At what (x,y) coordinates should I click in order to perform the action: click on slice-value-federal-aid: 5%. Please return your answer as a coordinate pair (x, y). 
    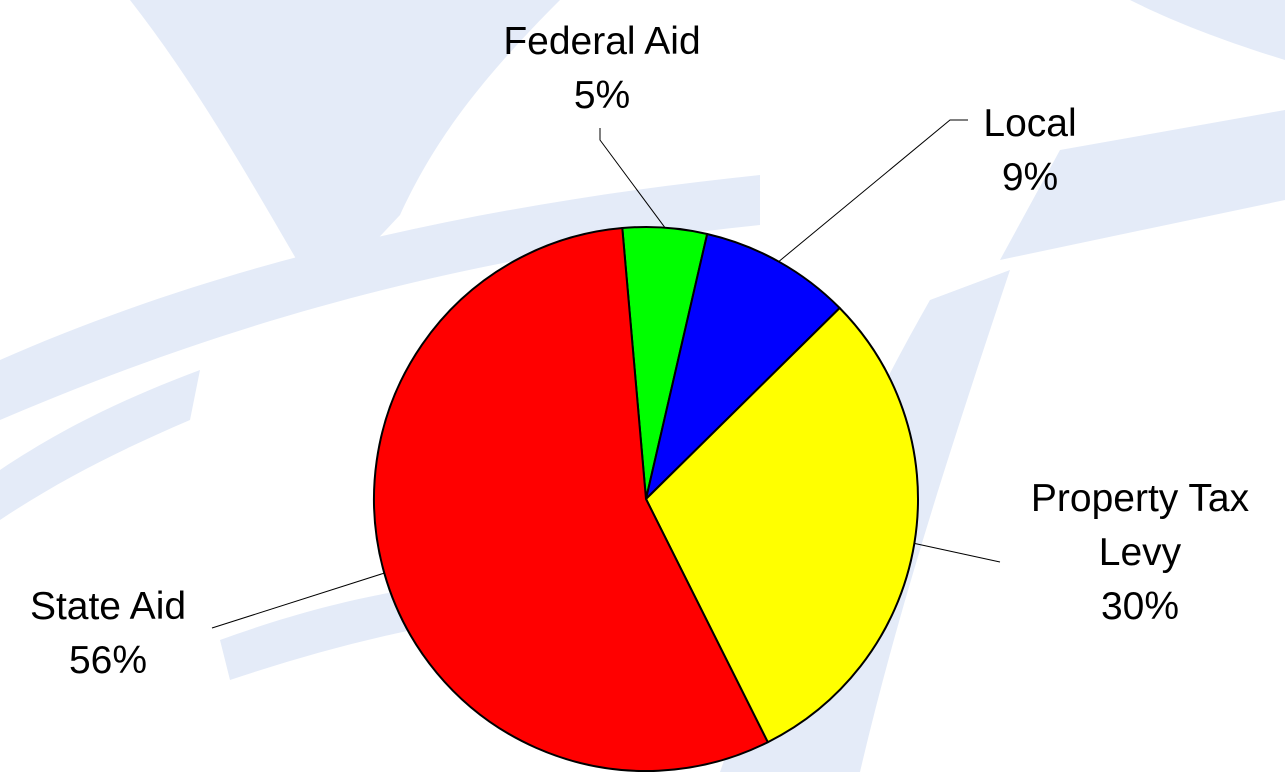
    Looking at the image, I should click on (602, 95).